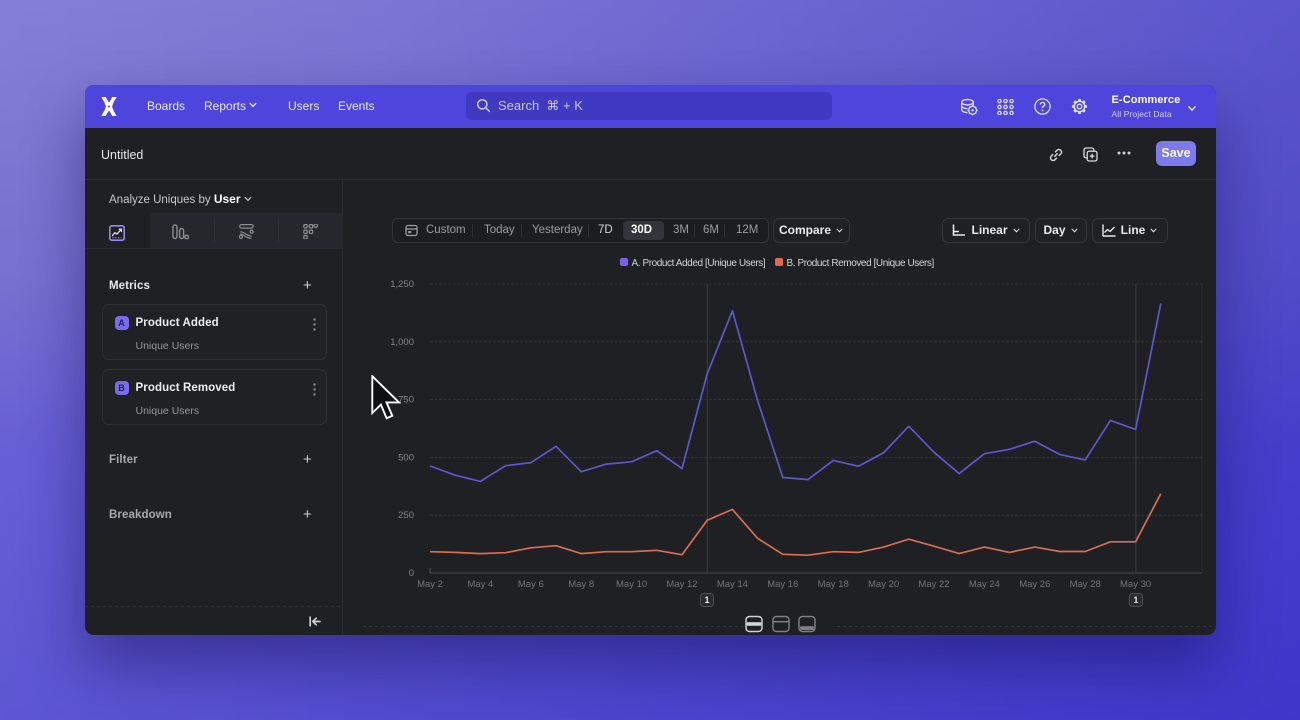 The height and width of the screenshot is (720, 1300). I want to click on svg-text: May 28, so click(1084, 584).